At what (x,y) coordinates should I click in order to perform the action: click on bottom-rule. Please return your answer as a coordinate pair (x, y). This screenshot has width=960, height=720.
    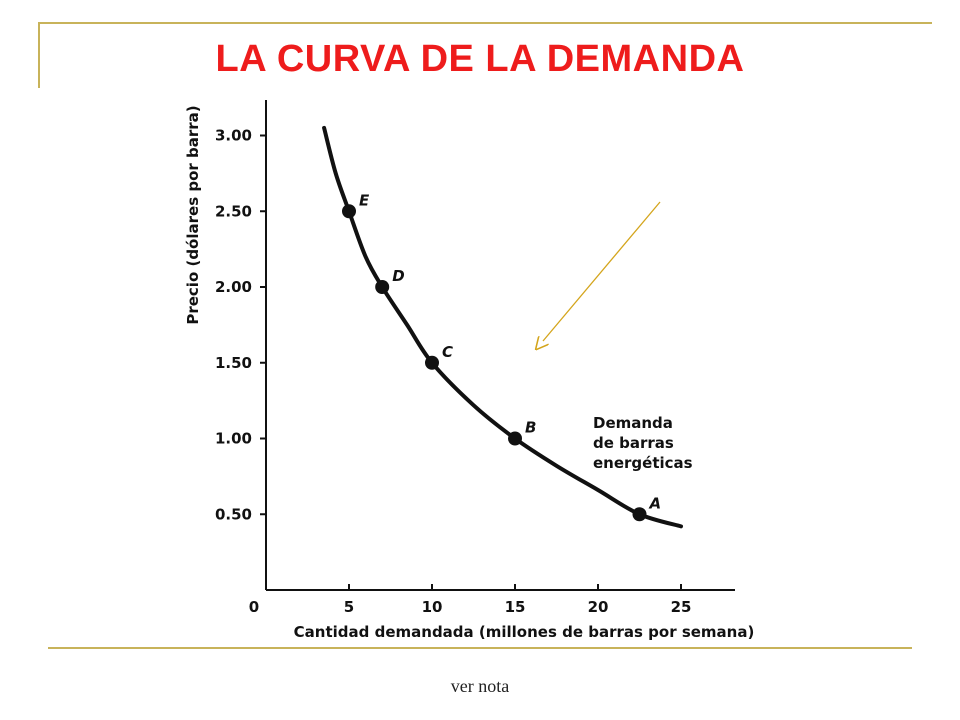
    Looking at the image, I should click on (480, 648).